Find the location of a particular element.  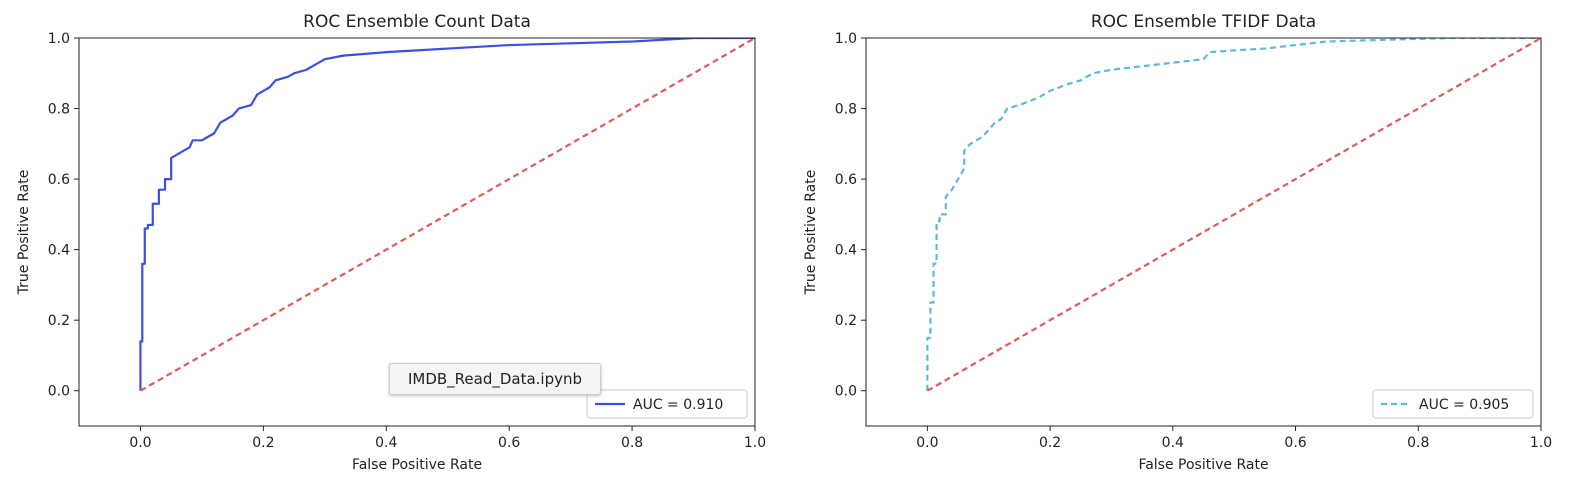

legend: AUC = 0.905 is located at coordinates (1453, 404).